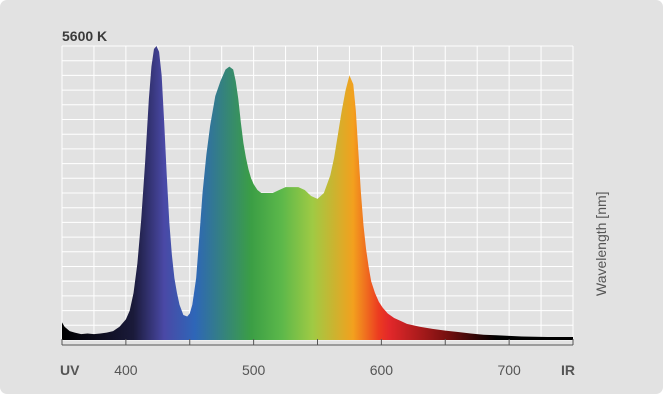 The image size is (663, 394). What do you see at coordinates (568, 370) in the screenshot?
I see `x-right-end-label: IR` at bounding box center [568, 370].